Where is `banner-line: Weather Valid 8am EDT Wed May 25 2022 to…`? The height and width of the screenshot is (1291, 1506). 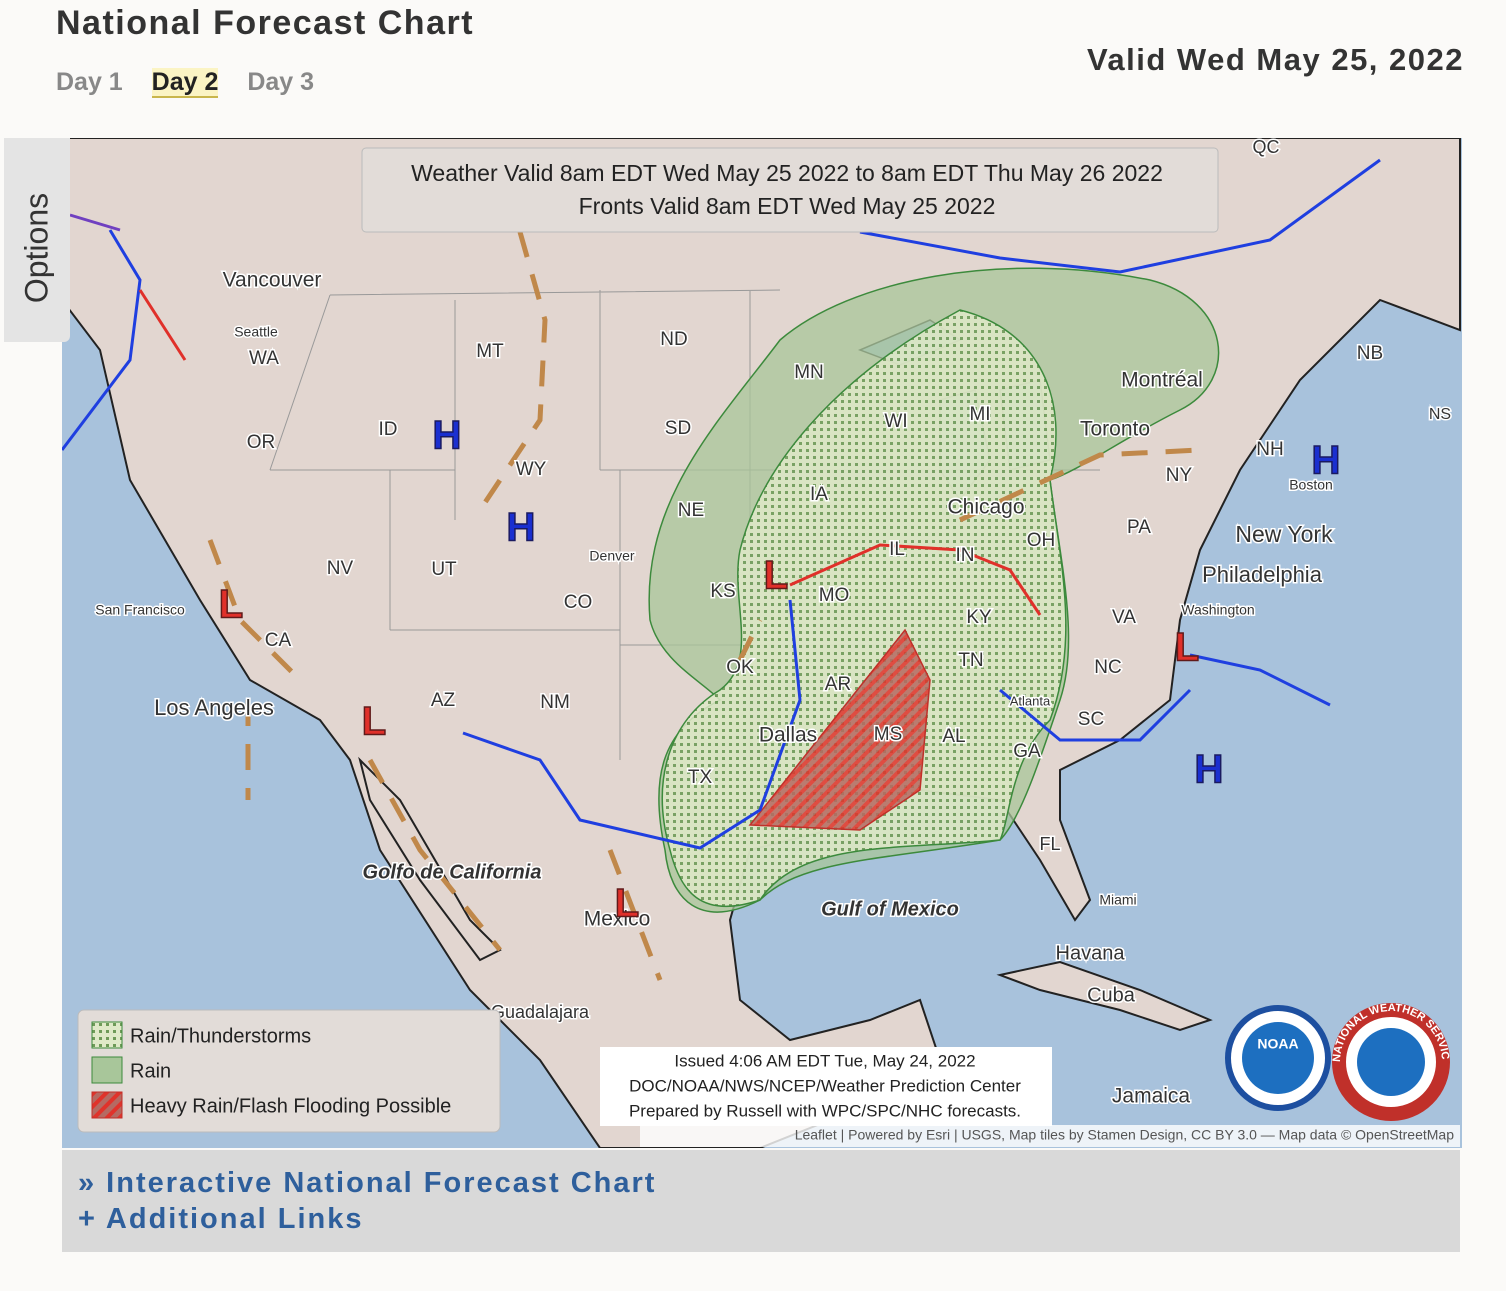
banner-line: Weather Valid 8am EDT Wed May 25 2022 to… is located at coordinates (787, 173).